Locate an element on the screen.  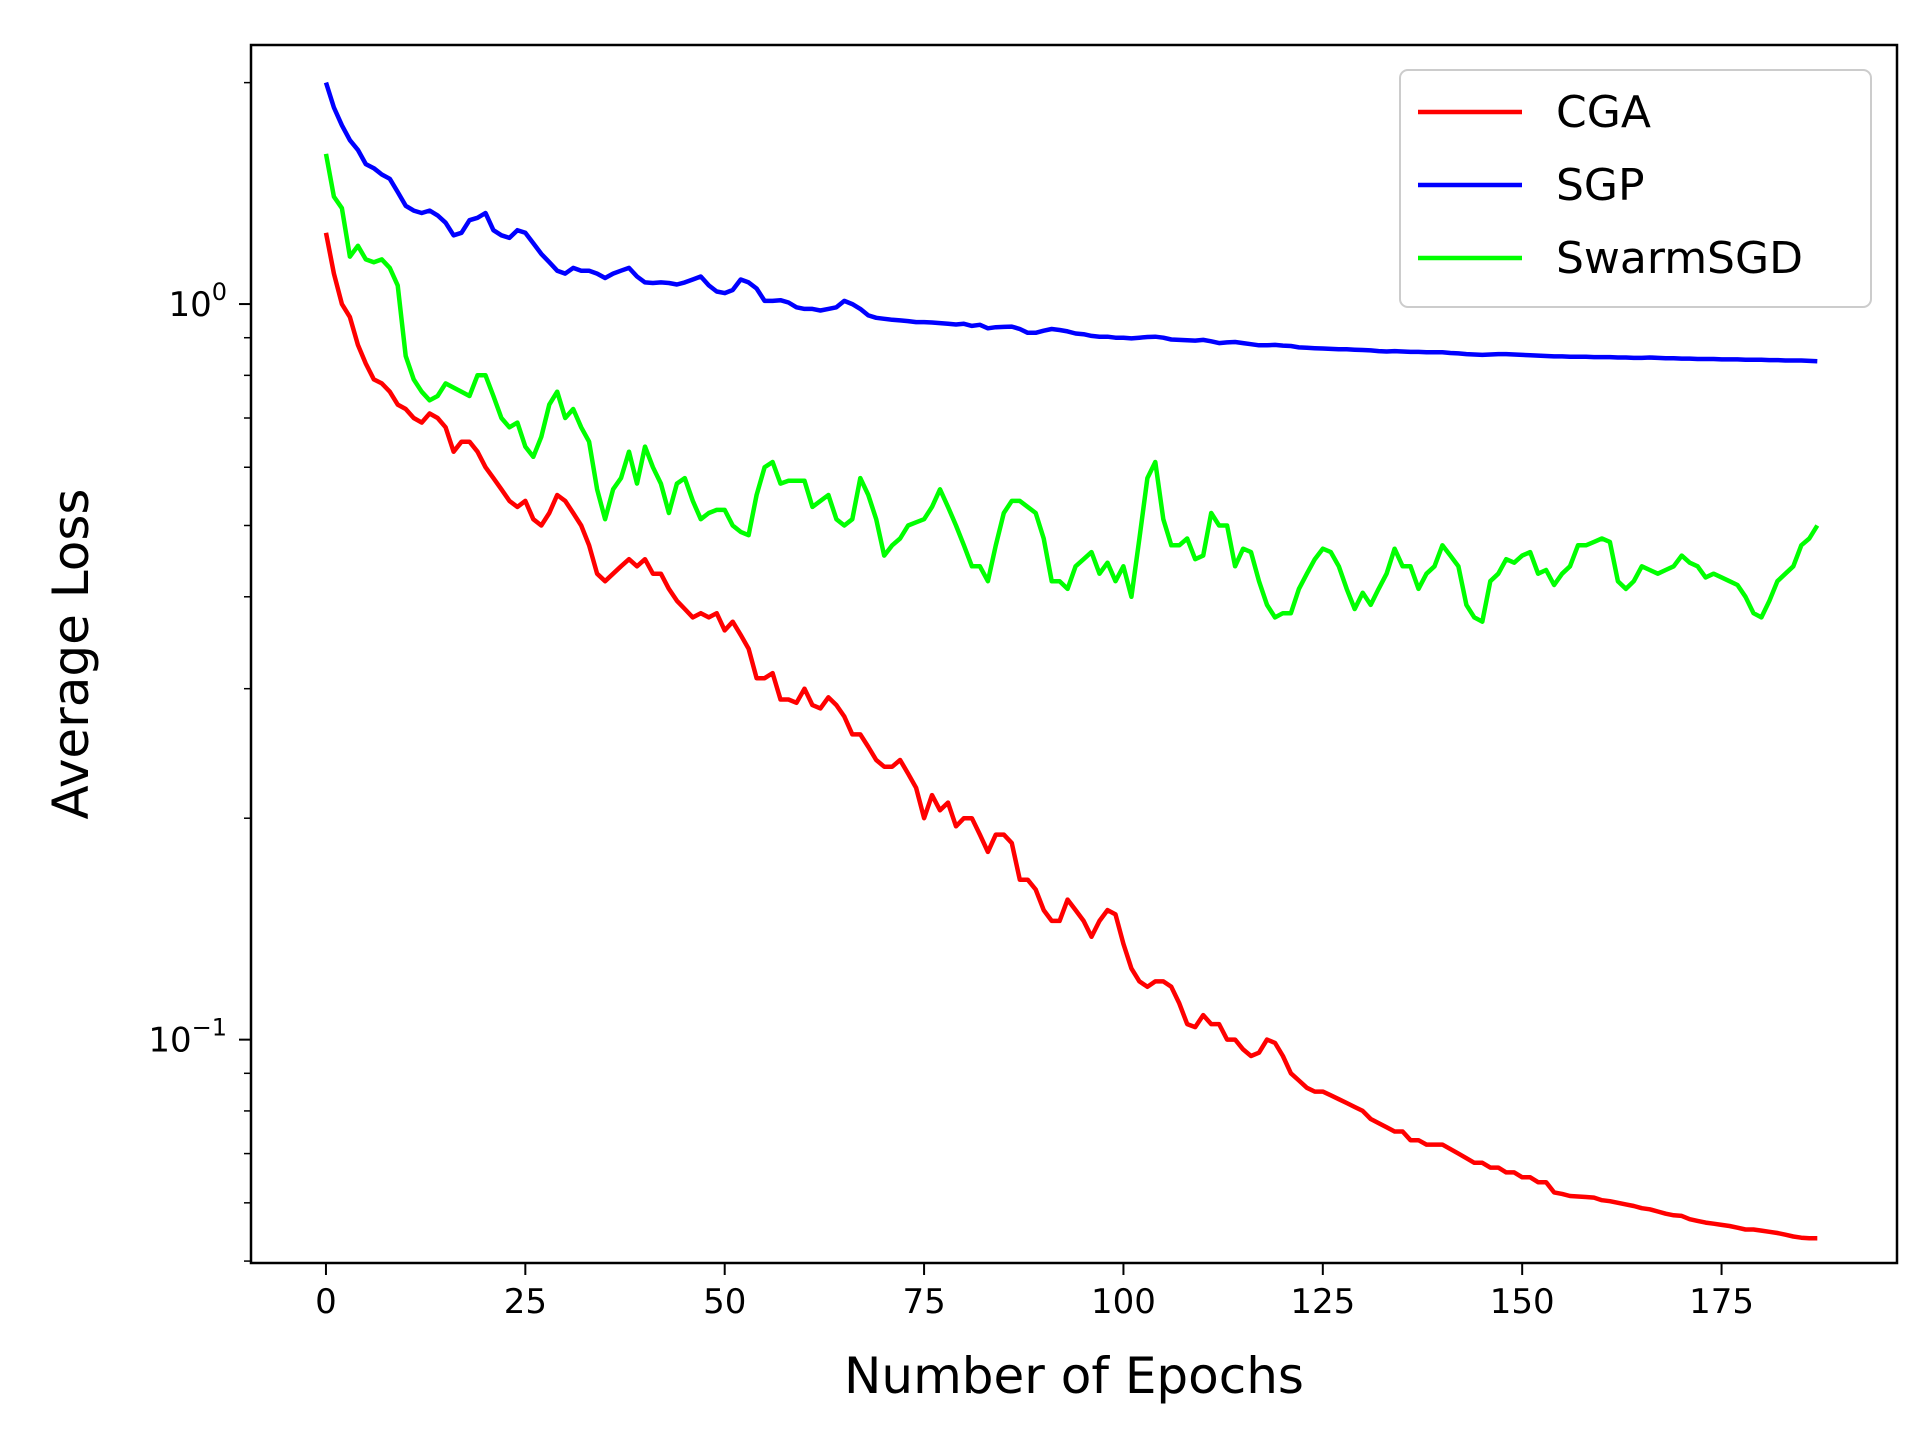
y-axis-title: Average Loss is located at coordinates (71, 654).